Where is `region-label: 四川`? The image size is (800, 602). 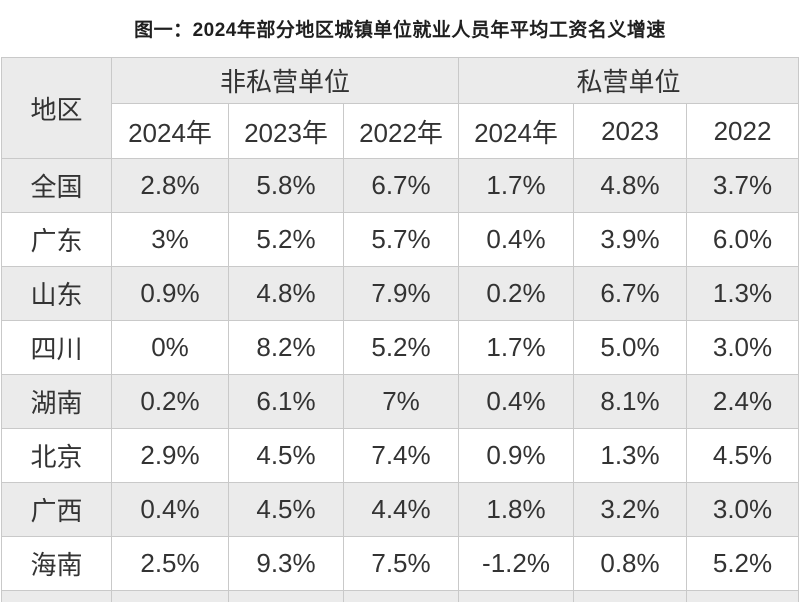
region-label: 四川 is located at coordinates (56, 347).